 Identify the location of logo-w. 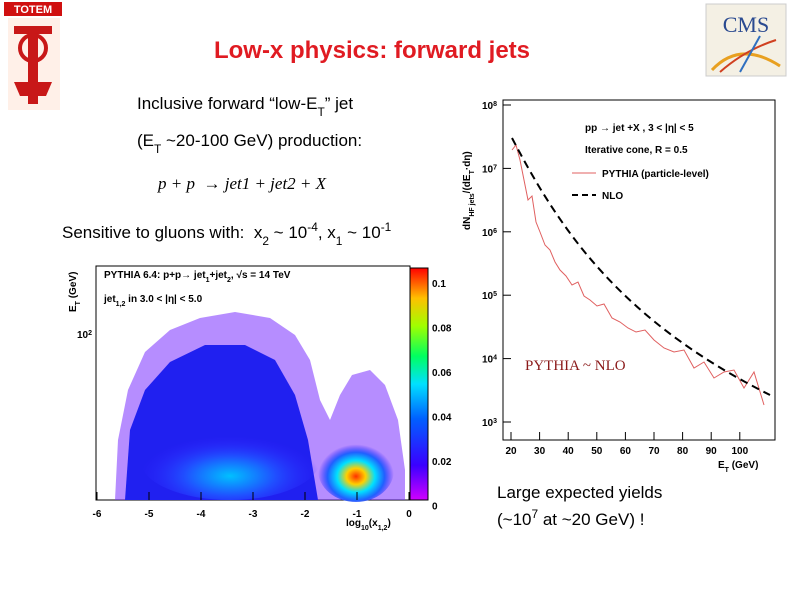
(33, 89).